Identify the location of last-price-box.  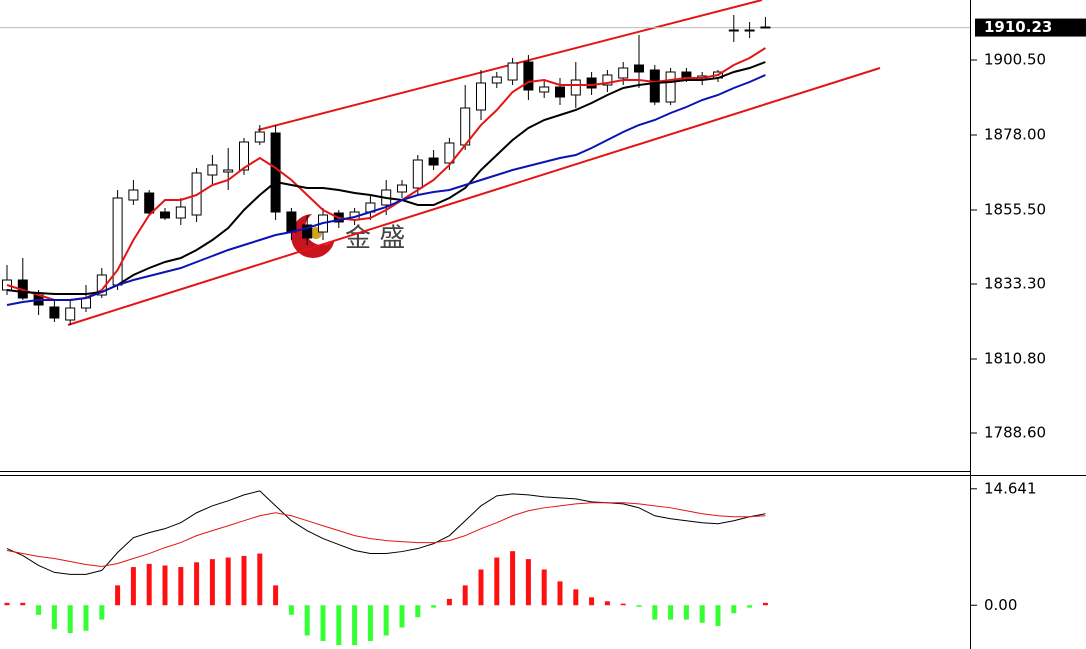
(1030, 27).